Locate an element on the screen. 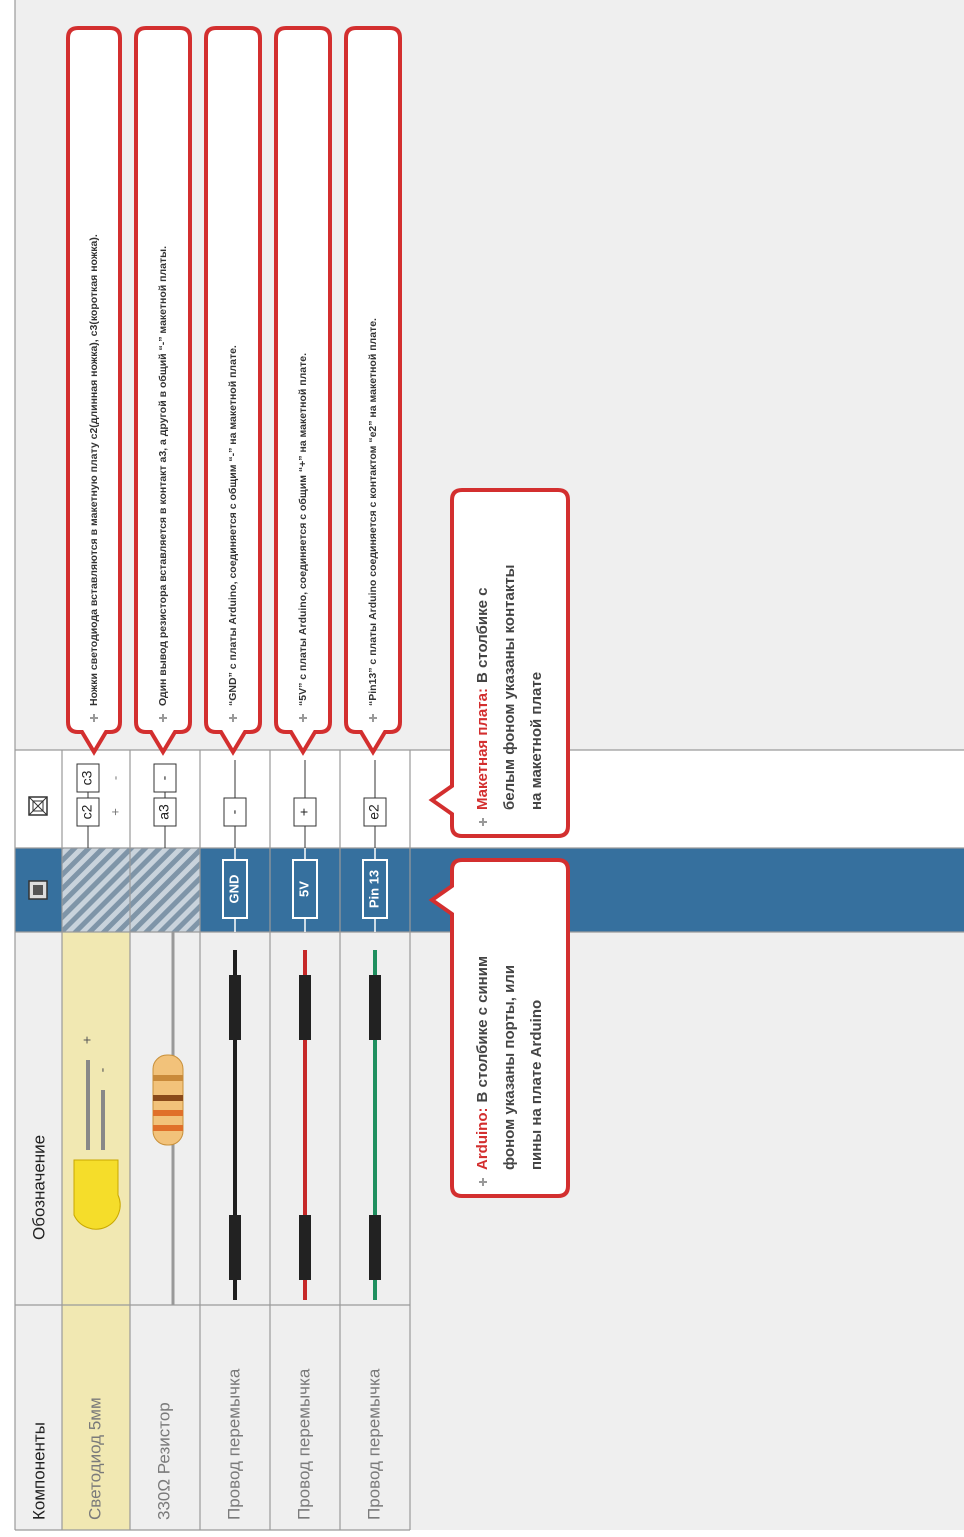 The height and width of the screenshot is (1537, 964). callout-text: Макетная плата: В столбике с is located at coordinates (482, 699).